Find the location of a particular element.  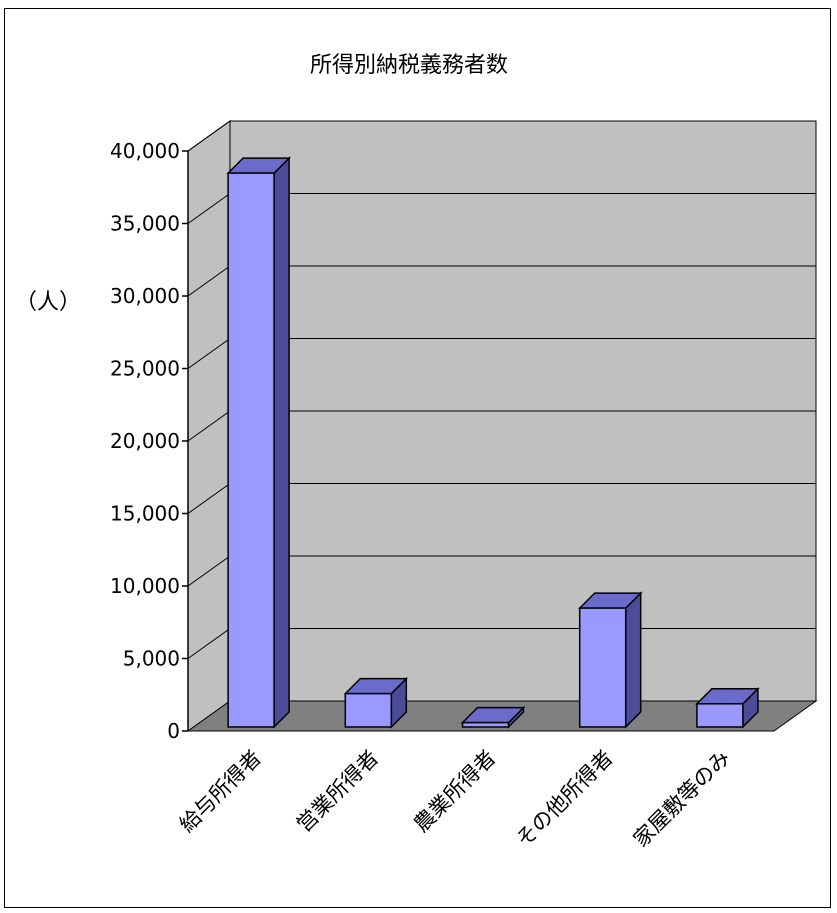

axes is located at coordinates (185, 441).